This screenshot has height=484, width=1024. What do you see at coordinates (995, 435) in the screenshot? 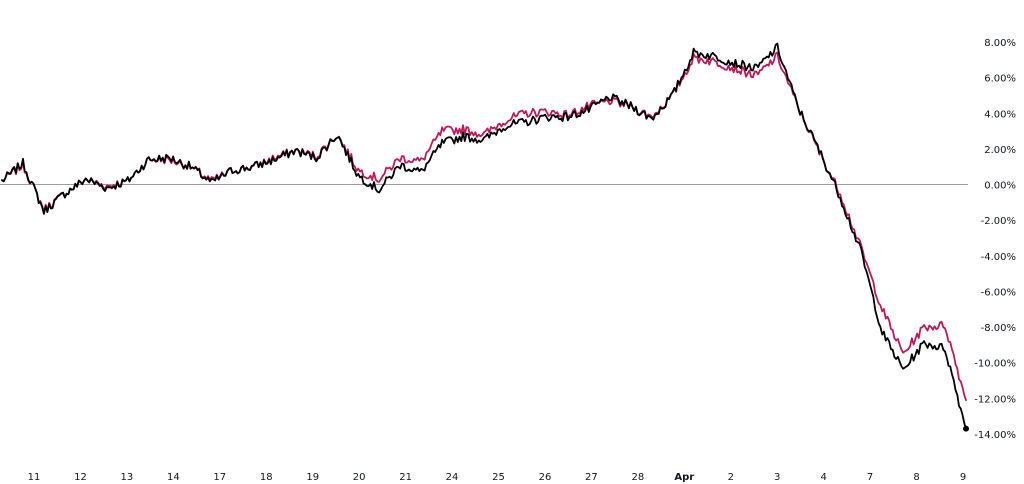
I see `y-tick-label: -14.00%` at bounding box center [995, 435].